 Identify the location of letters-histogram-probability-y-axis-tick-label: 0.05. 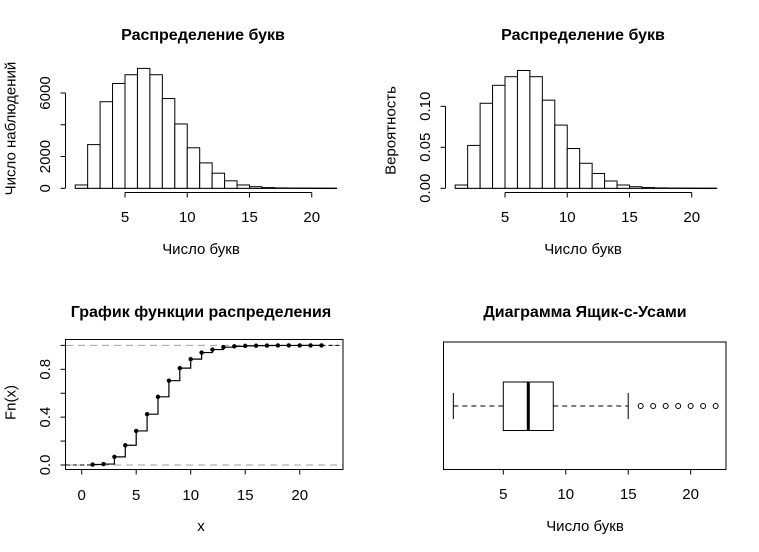
(425, 147).